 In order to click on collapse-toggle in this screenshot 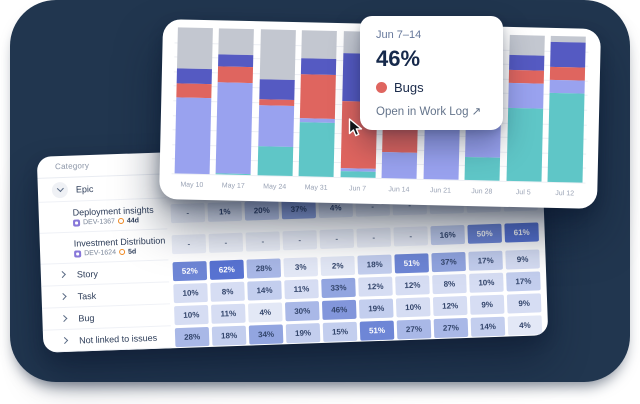, I will do `click(60, 189)`.